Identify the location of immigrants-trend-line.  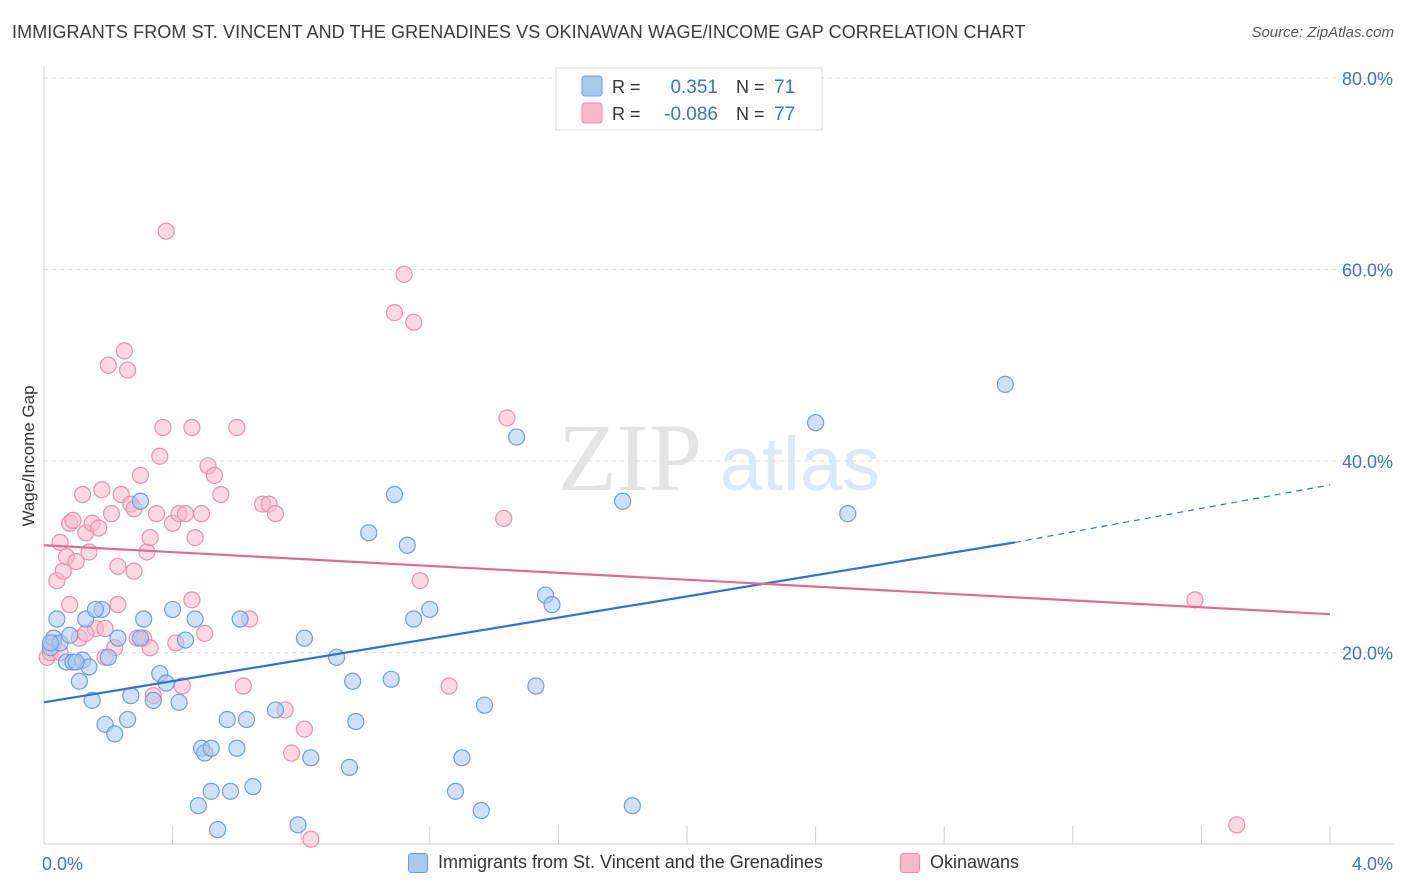
(529, 622).